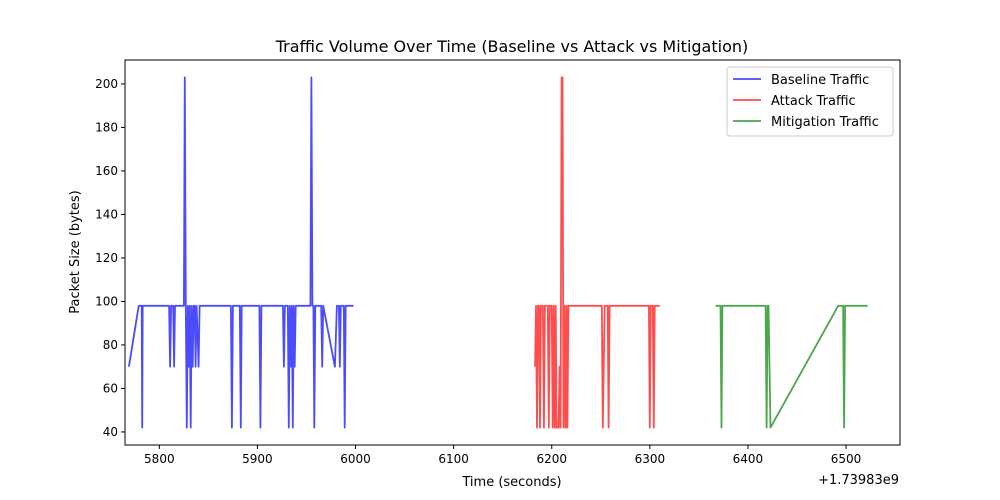 This screenshot has height=500, width=1000. What do you see at coordinates (110, 432) in the screenshot?
I see `y-tick-label: 40` at bounding box center [110, 432].